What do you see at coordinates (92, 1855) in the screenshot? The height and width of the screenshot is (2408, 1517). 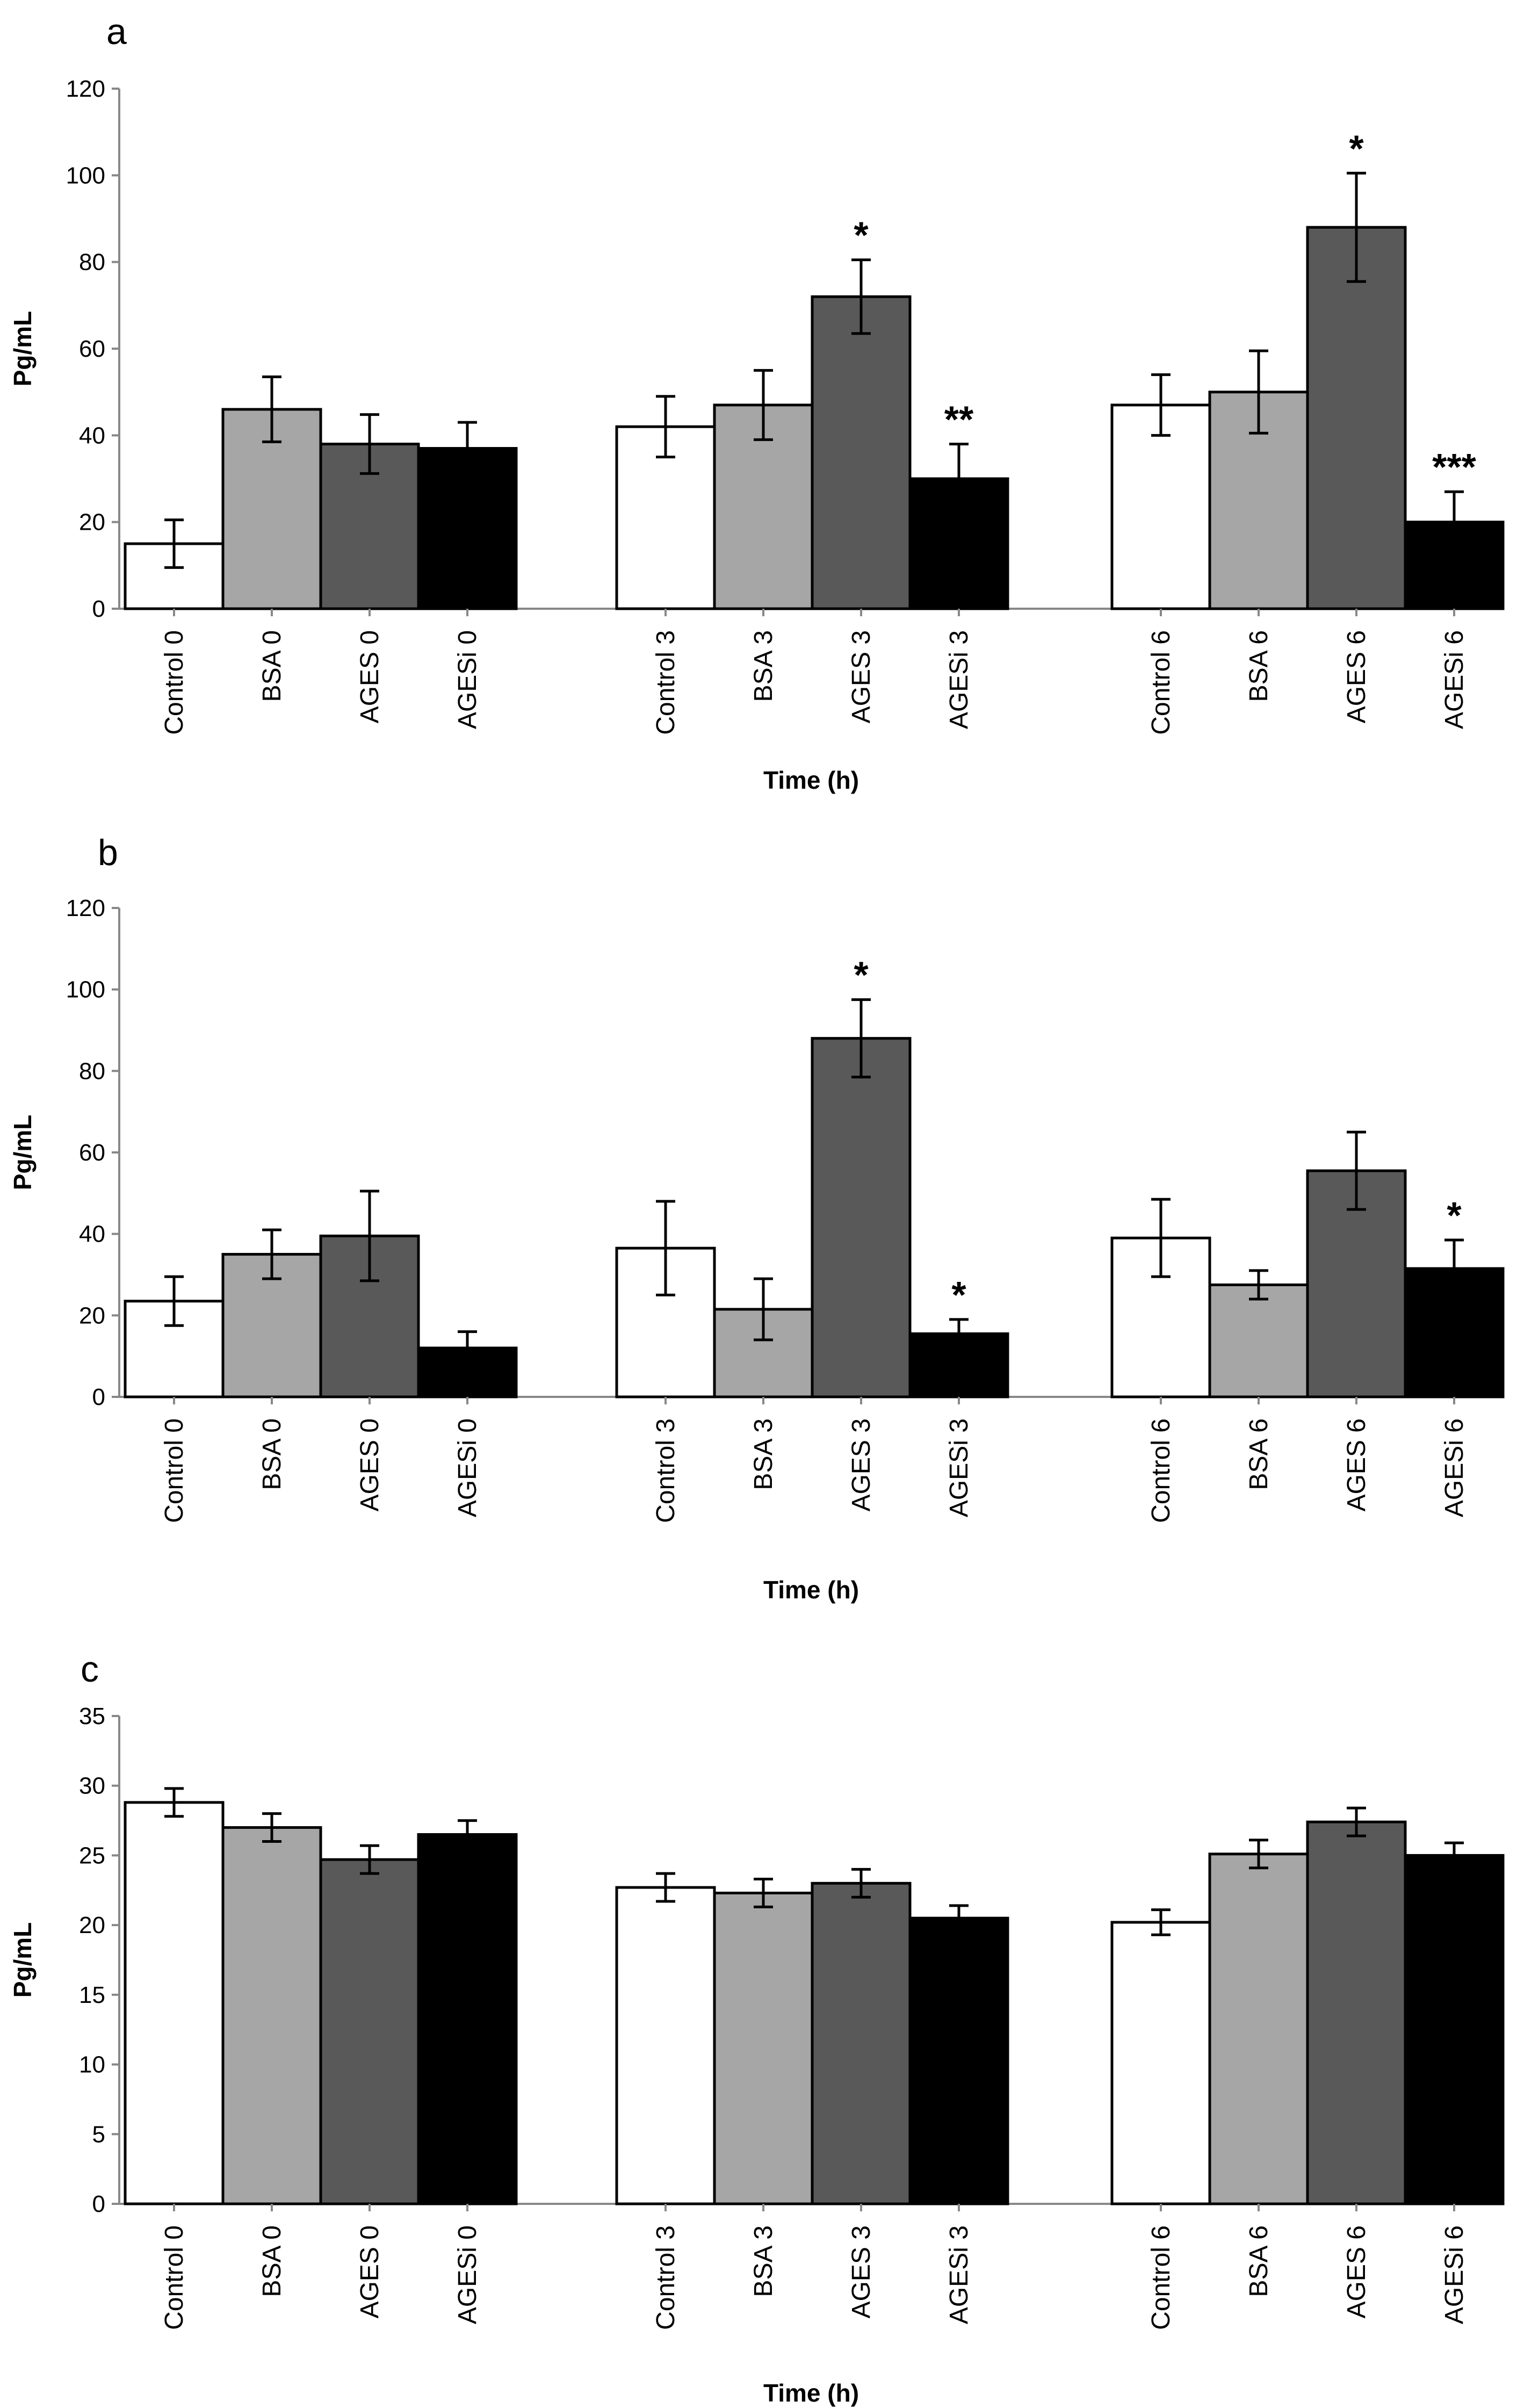 I see `y-tick-label: 25` at bounding box center [92, 1855].